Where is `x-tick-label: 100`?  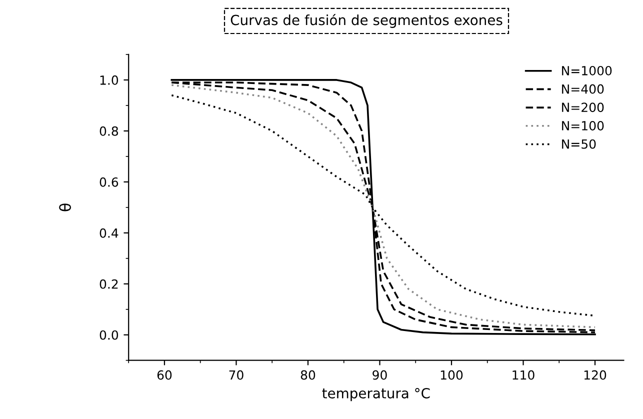 x-tick-label: 100 is located at coordinates (451, 375).